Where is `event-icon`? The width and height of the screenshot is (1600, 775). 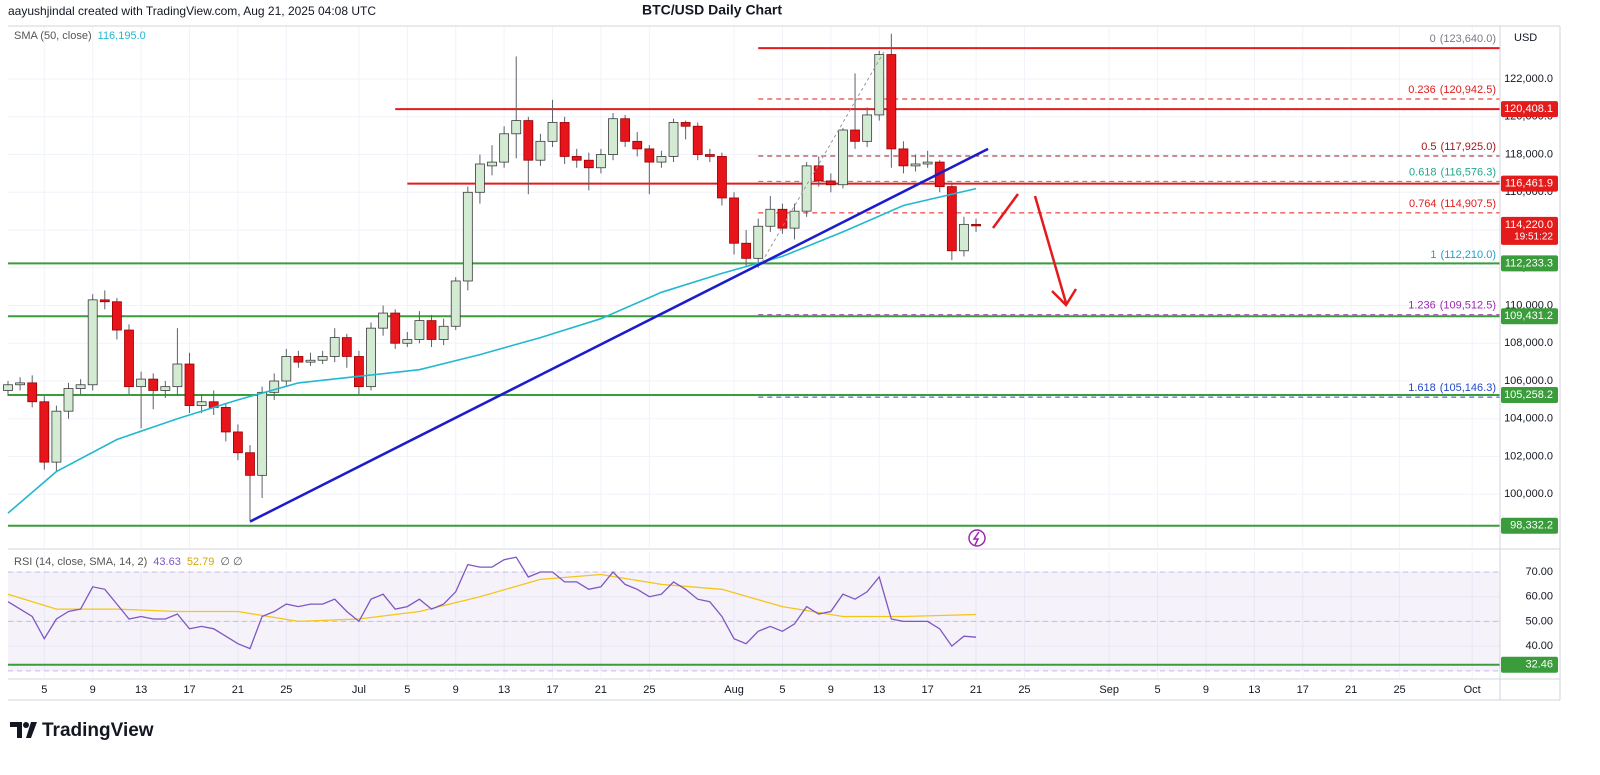
event-icon is located at coordinates (977, 538).